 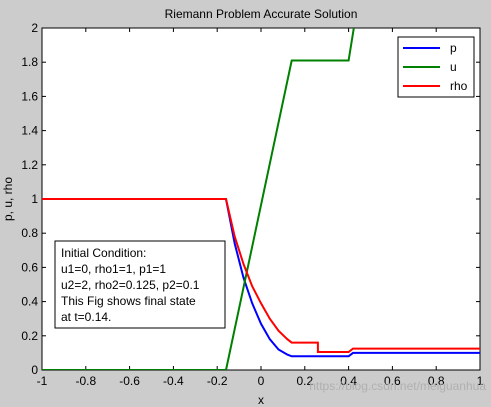 I want to click on y-tick-label: 1.2, so click(x=29, y=165).